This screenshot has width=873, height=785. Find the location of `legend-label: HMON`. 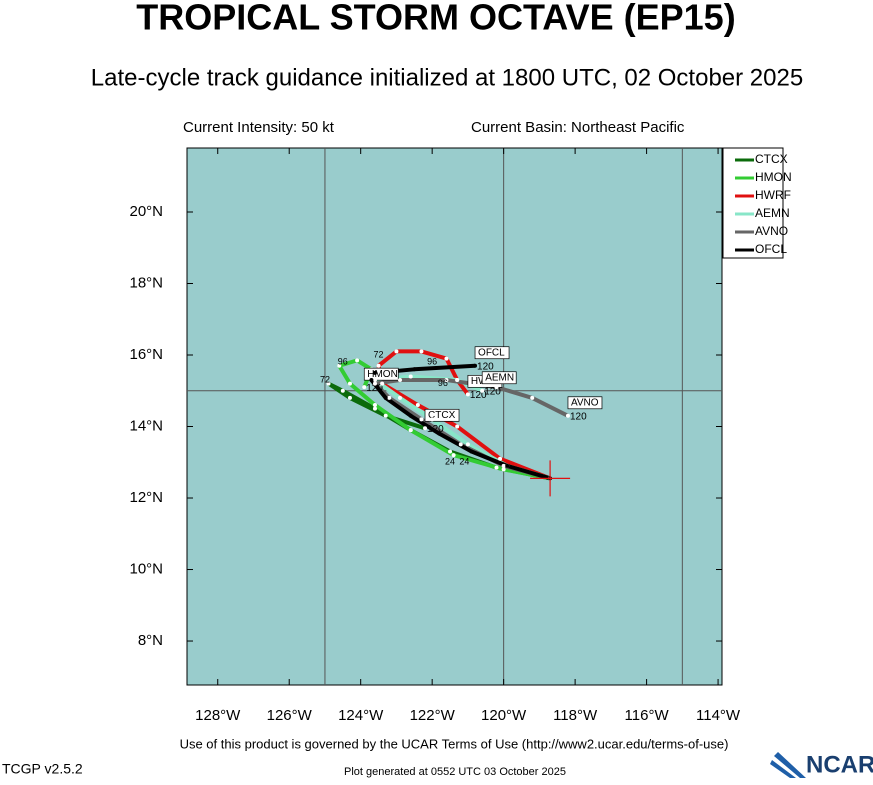

legend-label: HMON is located at coordinates (773, 177).